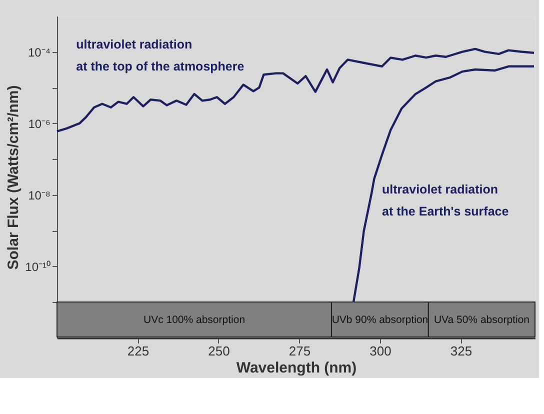  Describe the element at coordinates (160, 56) in the screenshot. I see `annotation: ultraviolet radiation at the top of the atmosphere` at that location.